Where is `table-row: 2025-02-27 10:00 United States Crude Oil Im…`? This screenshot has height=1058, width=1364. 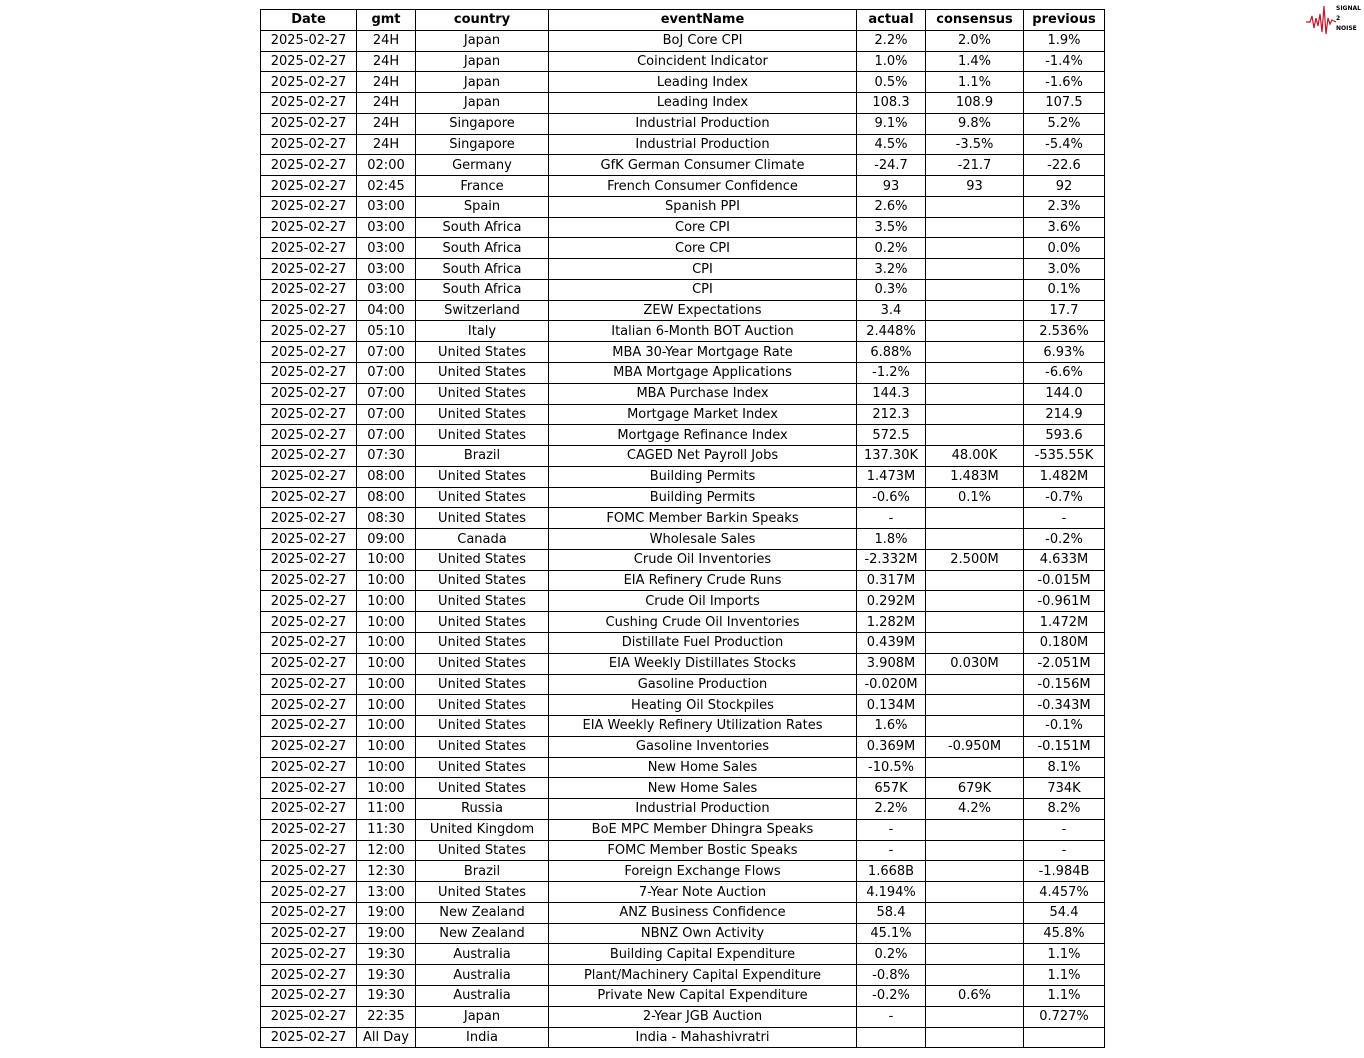 table-row: 2025-02-27 10:00 United States Crude Oil Im… is located at coordinates (682, 601).